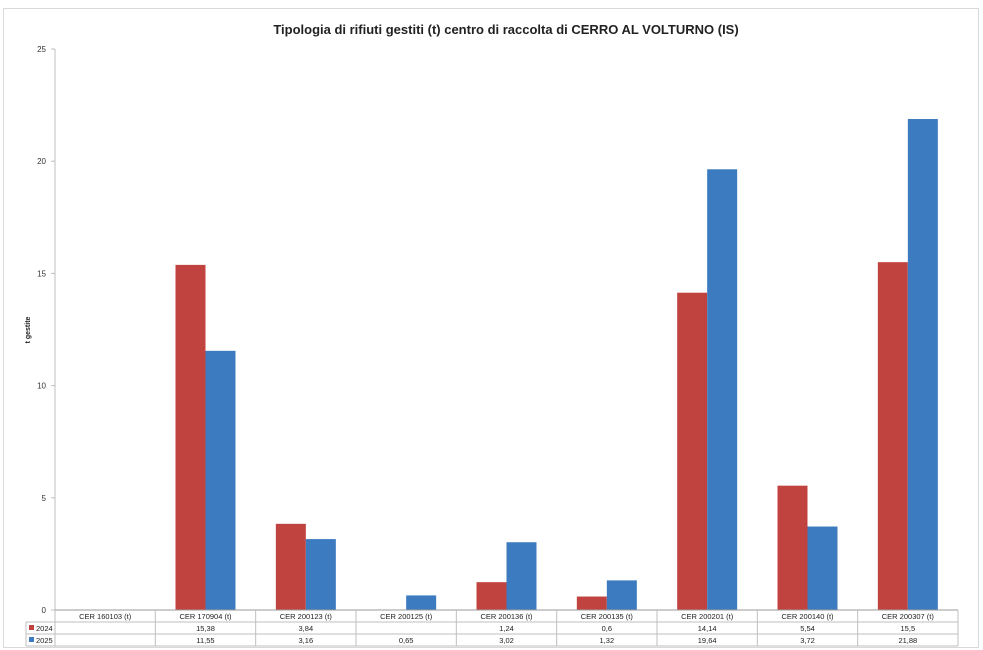  I want to click on x-category-label: CER 200135 (t), so click(607, 616).